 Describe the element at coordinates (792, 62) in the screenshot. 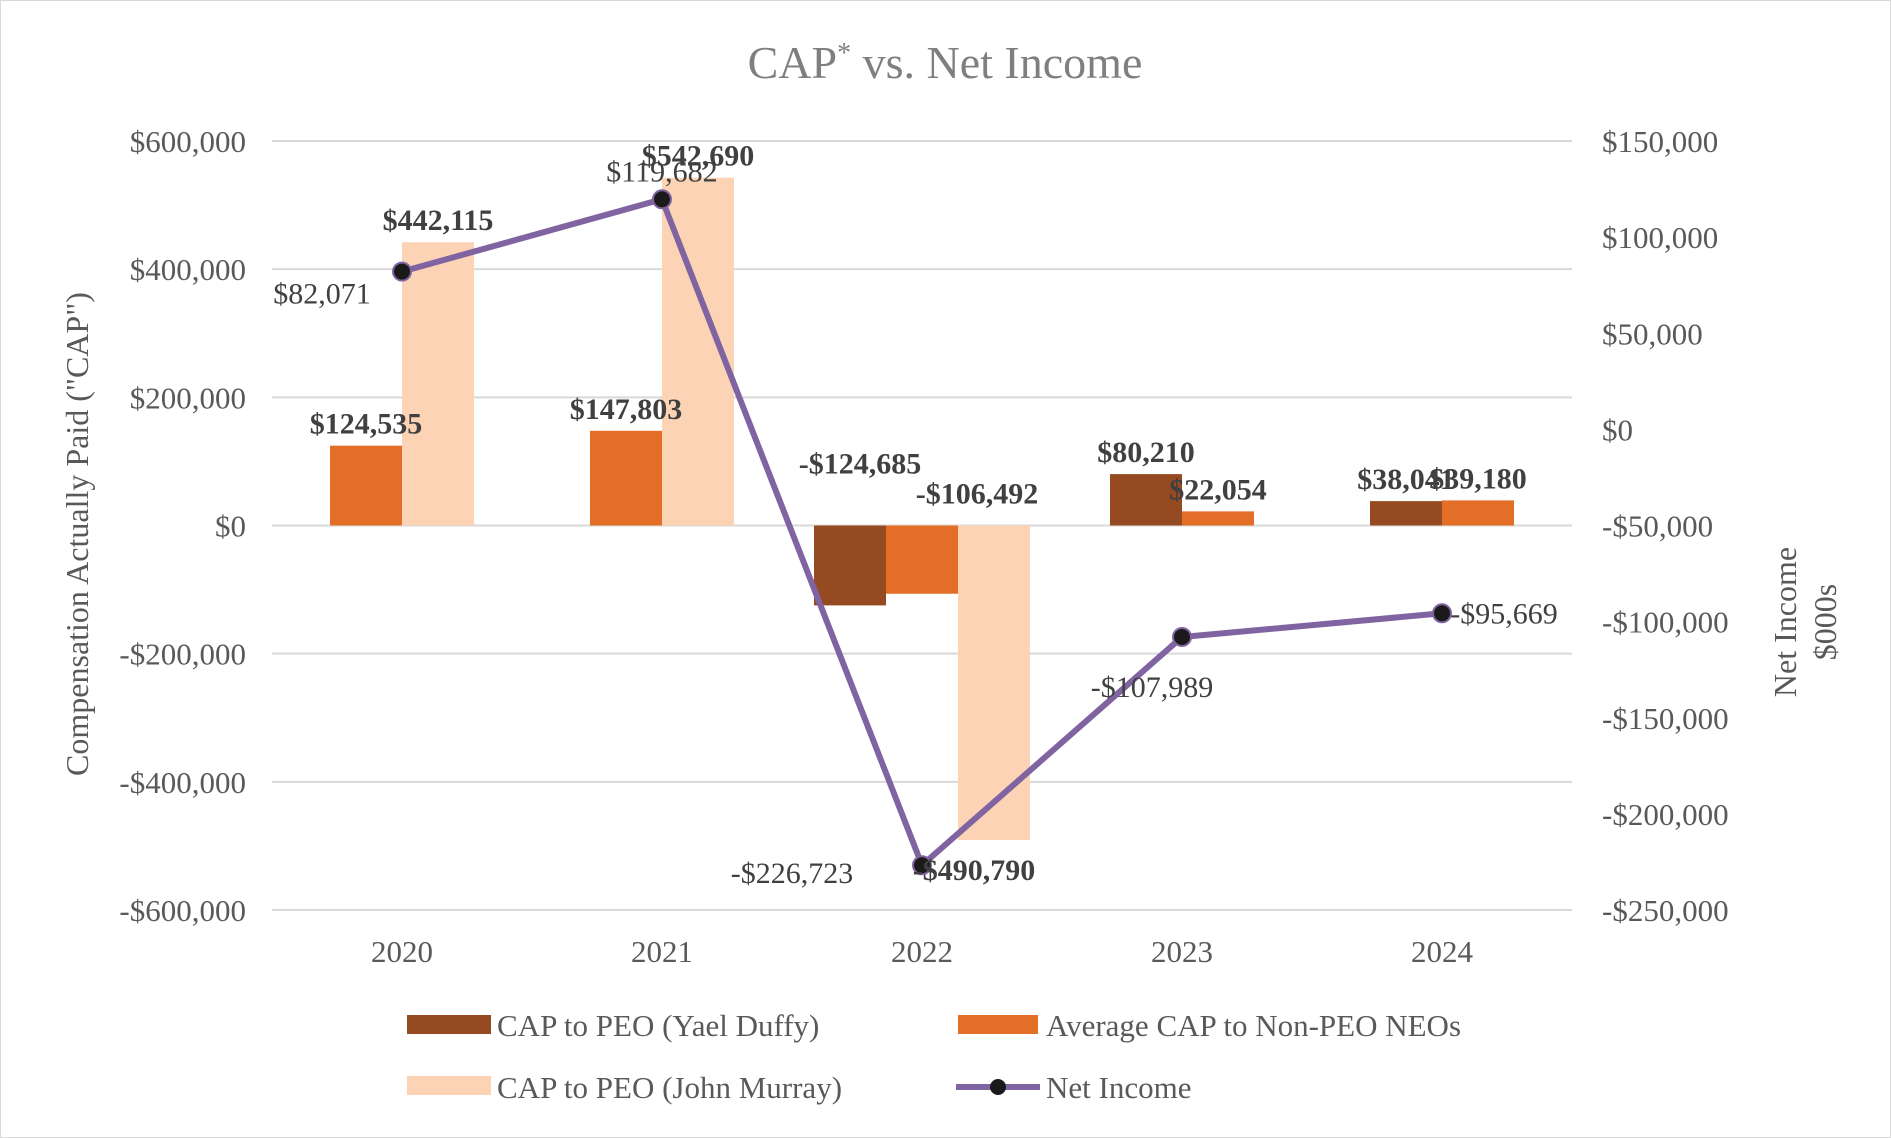

I see `chart-title-main: CAP` at that location.